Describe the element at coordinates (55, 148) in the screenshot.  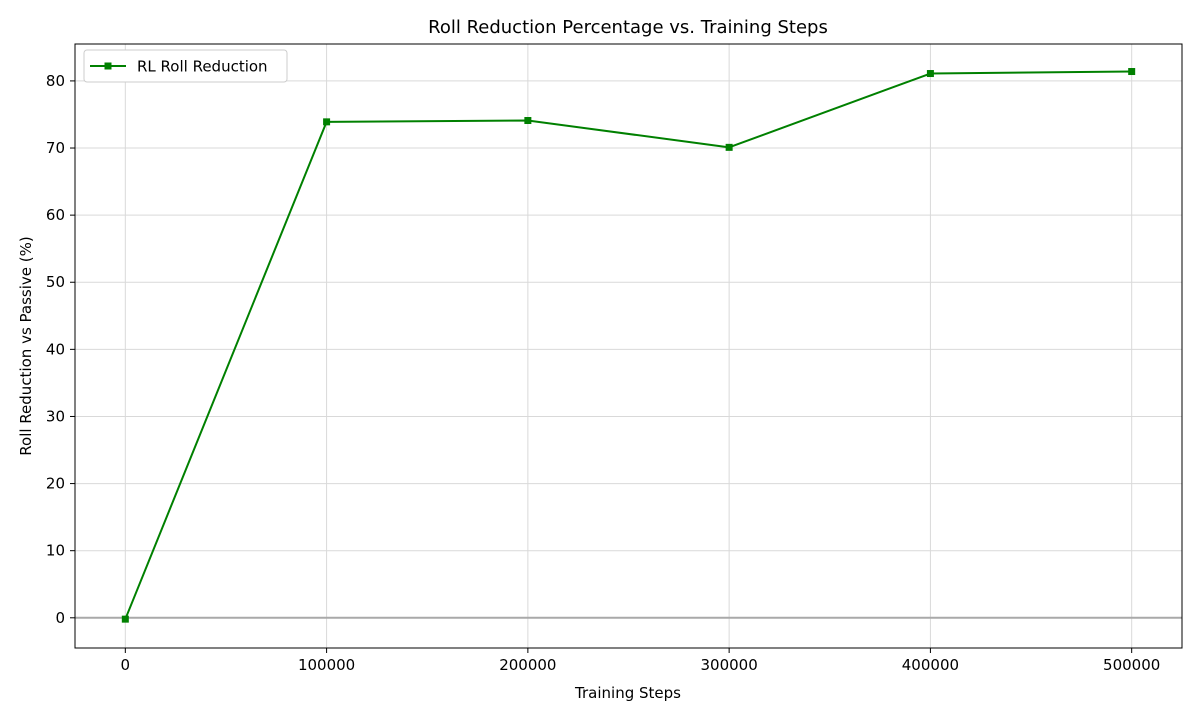
I see `y-tick-label: 70` at that location.